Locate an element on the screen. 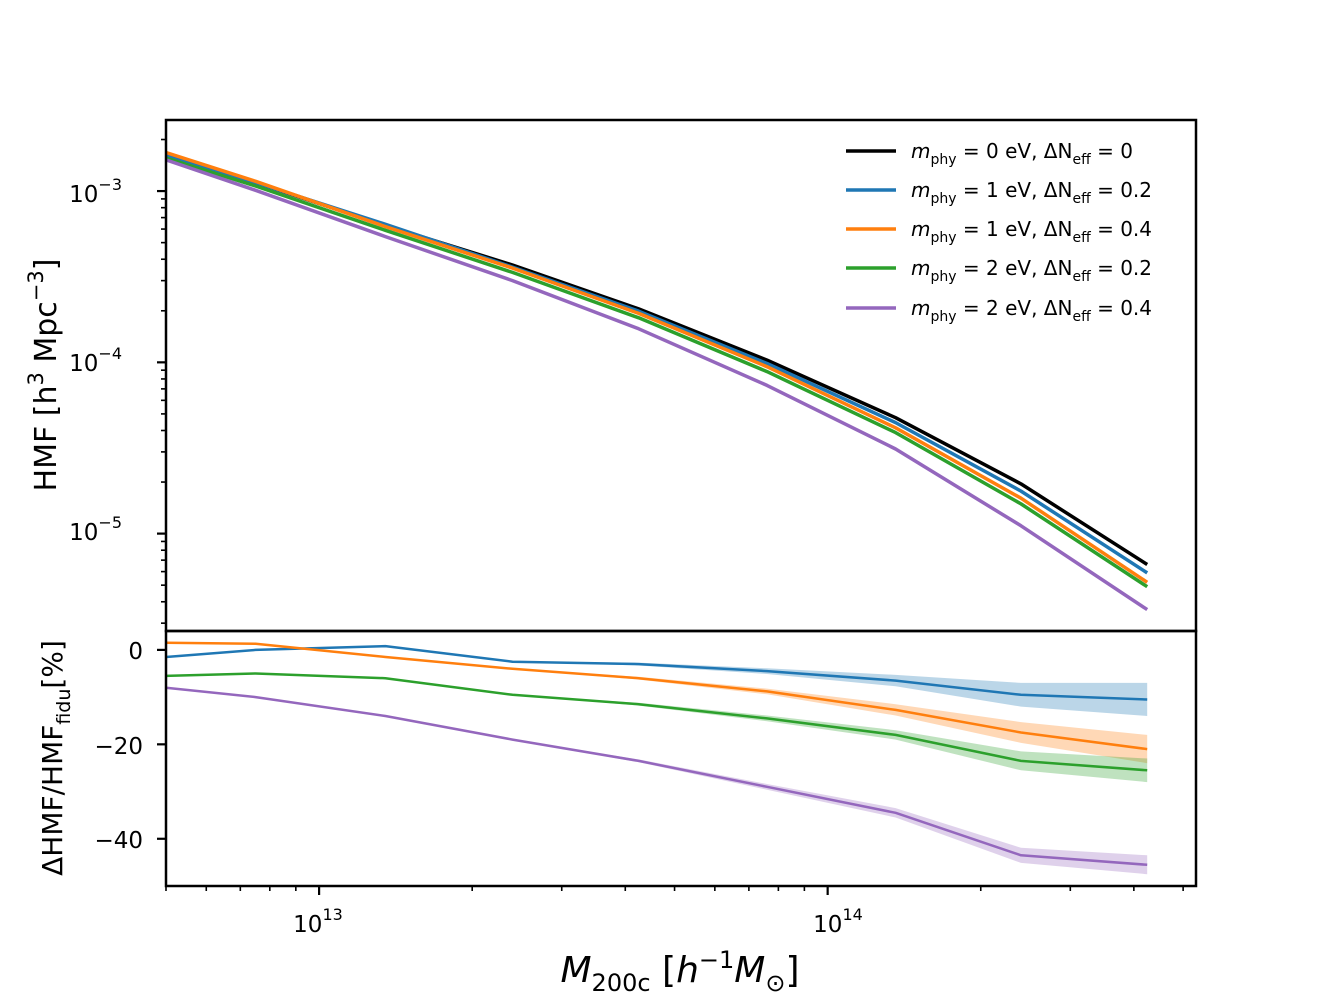 The width and height of the screenshot is (1329, 997). bottom-ytick-label-0: 0 is located at coordinates (135, 652).